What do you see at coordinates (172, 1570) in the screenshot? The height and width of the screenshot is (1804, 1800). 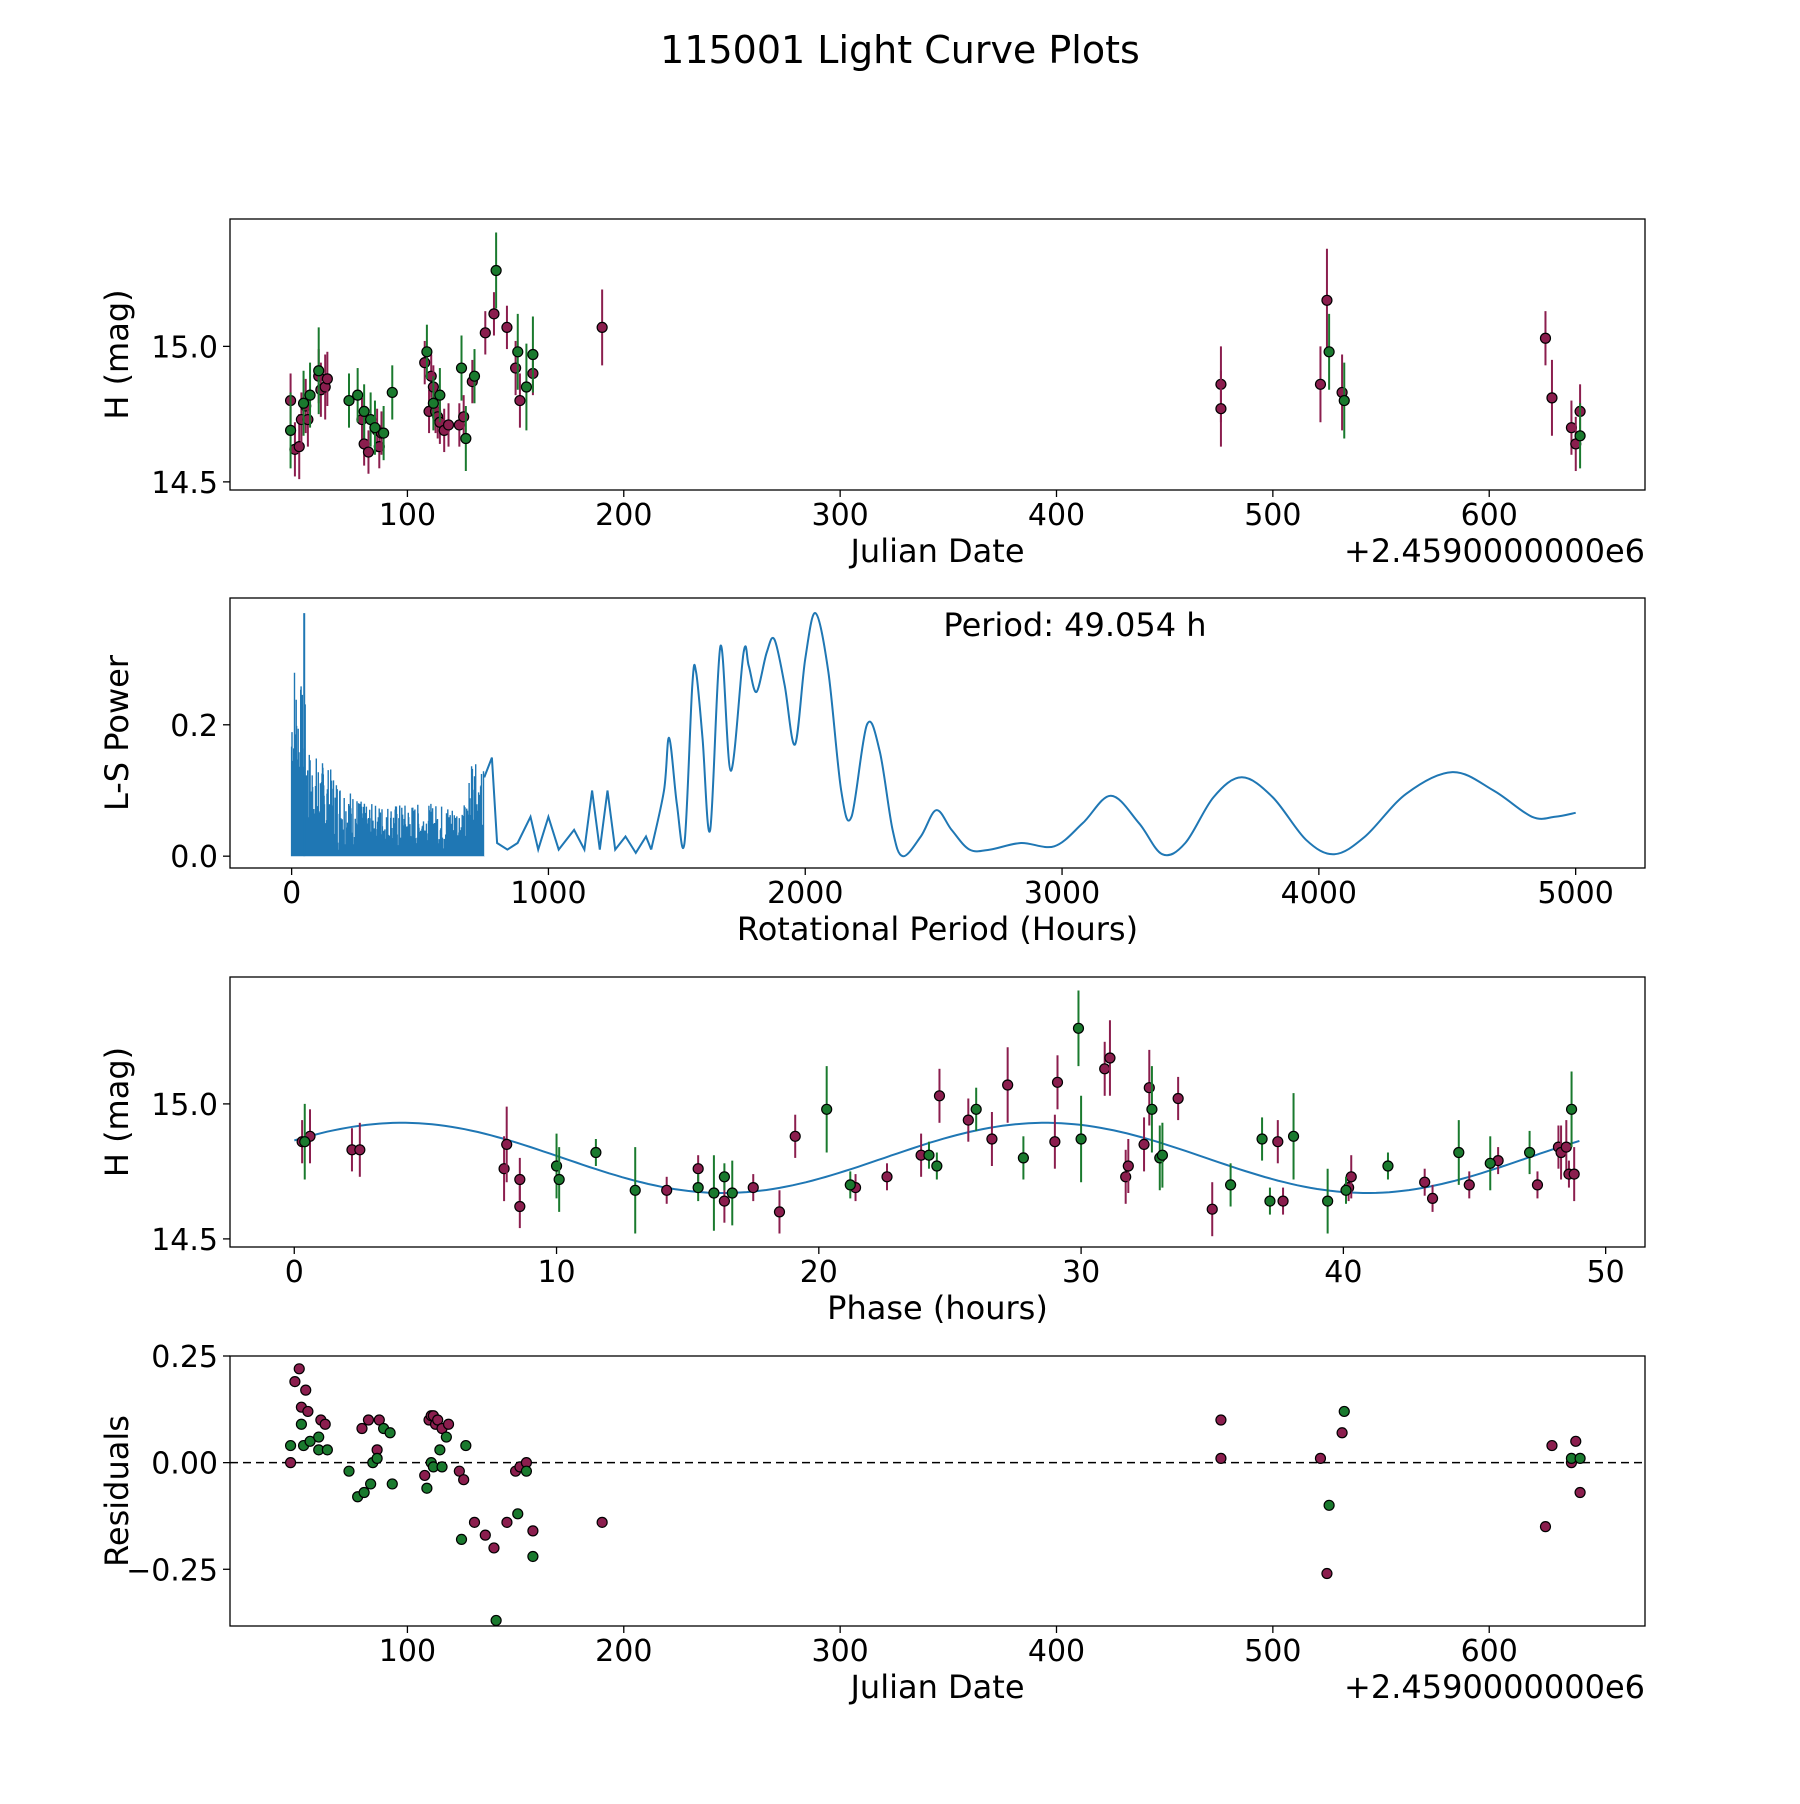 I see `residuals-ytick-label: −0.25` at bounding box center [172, 1570].